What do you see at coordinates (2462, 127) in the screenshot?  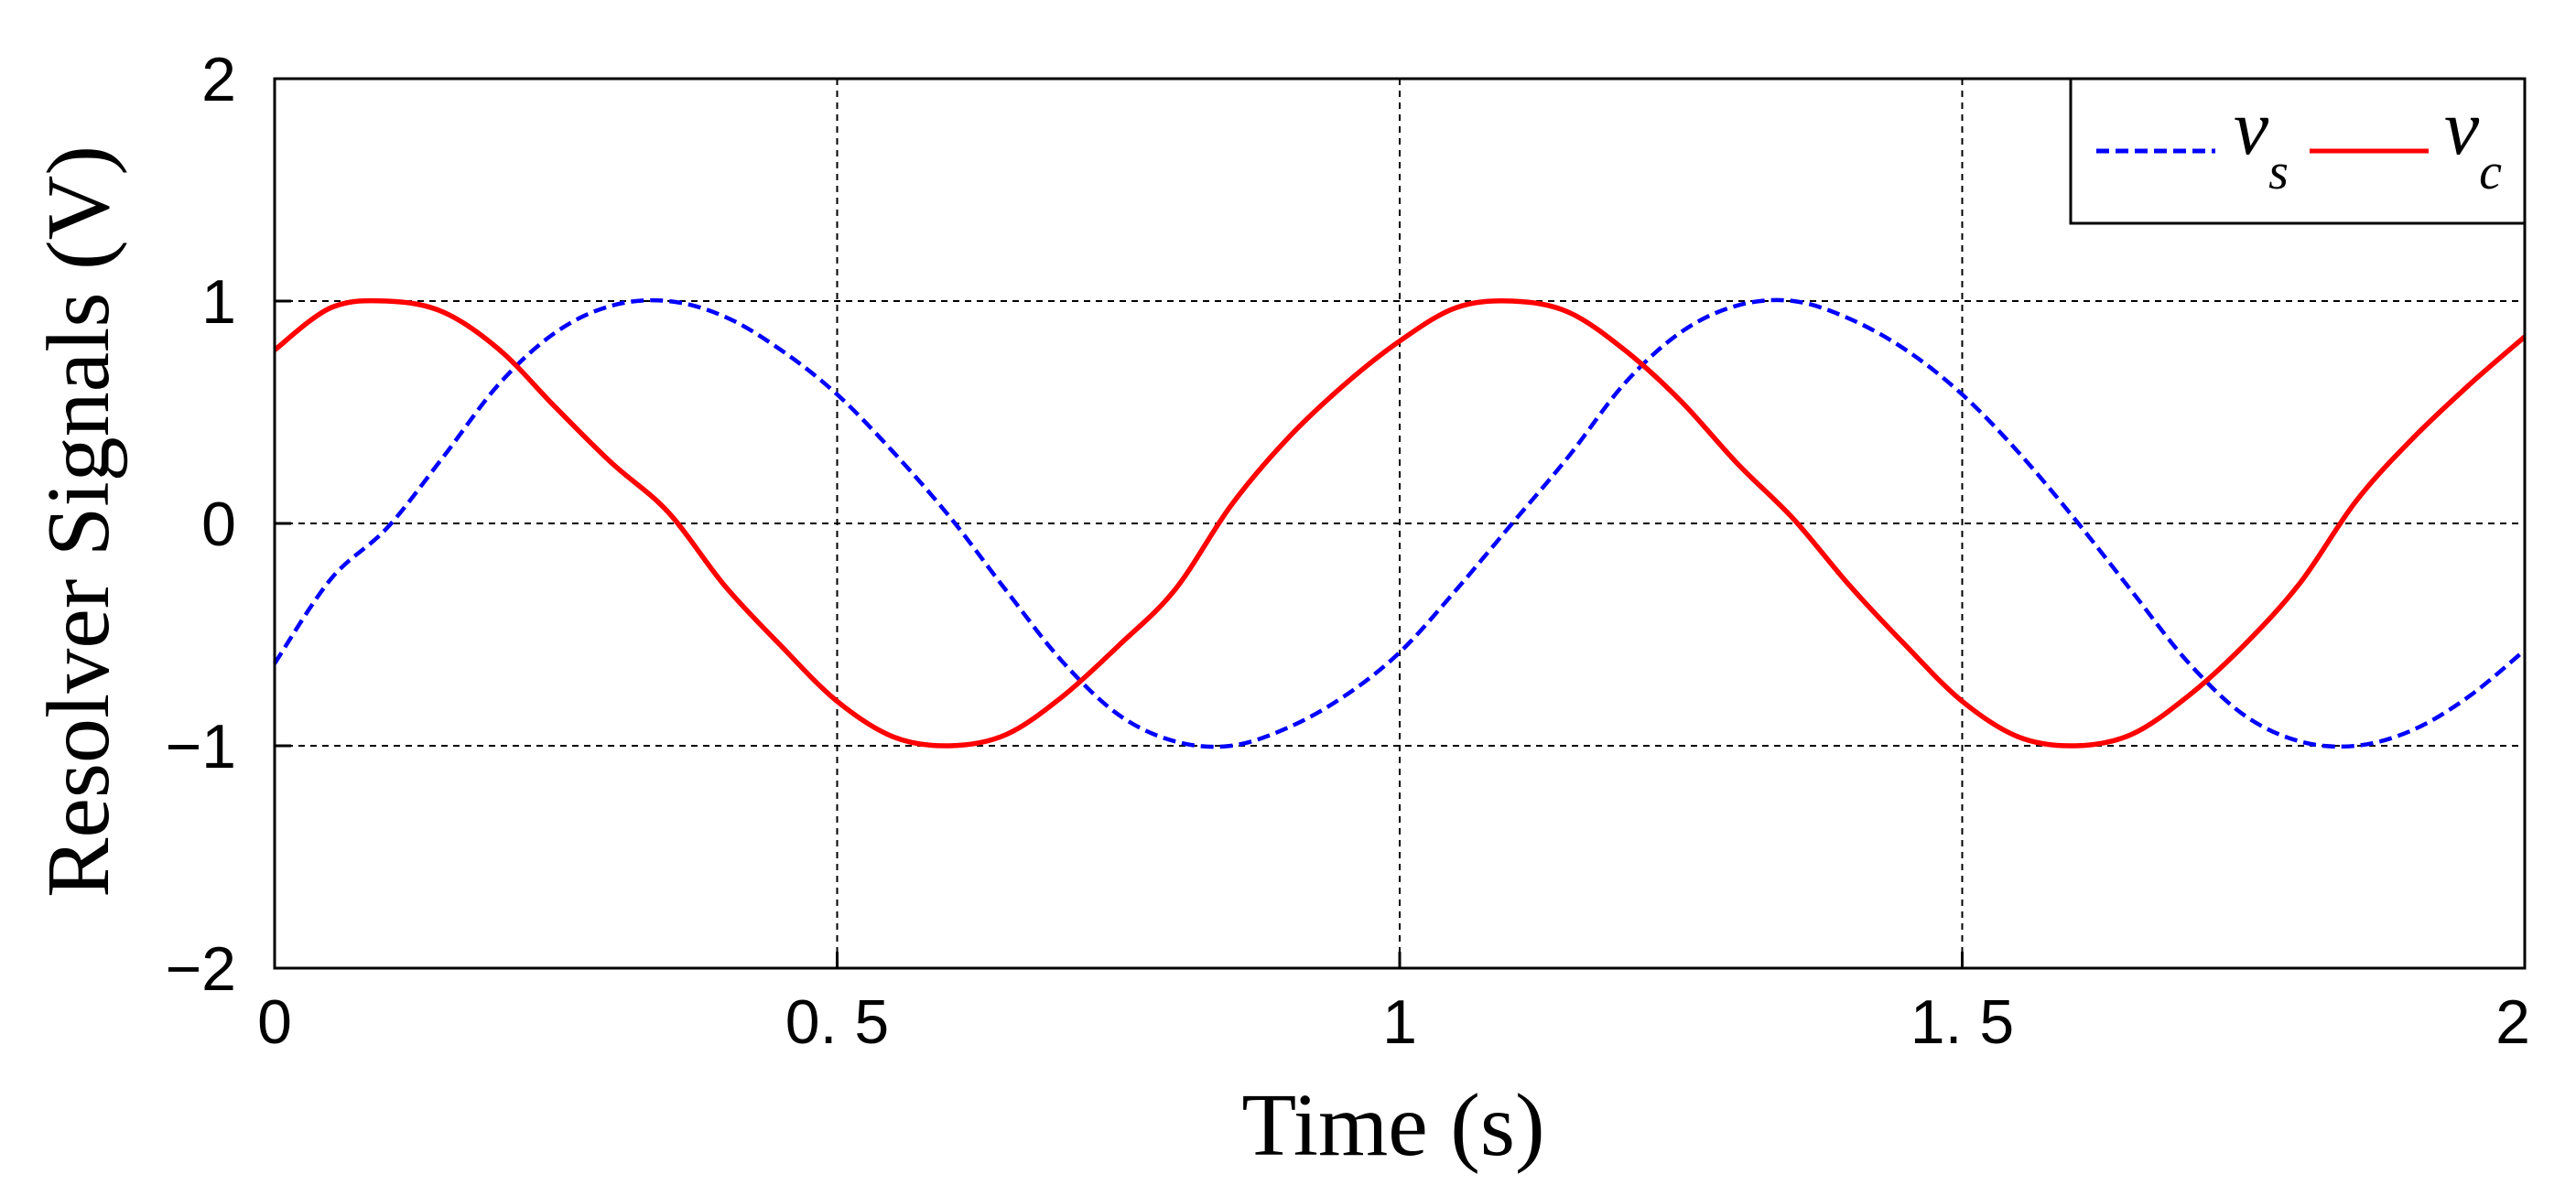 I see `legend-label-vc-main: v` at bounding box center [2462, 127].